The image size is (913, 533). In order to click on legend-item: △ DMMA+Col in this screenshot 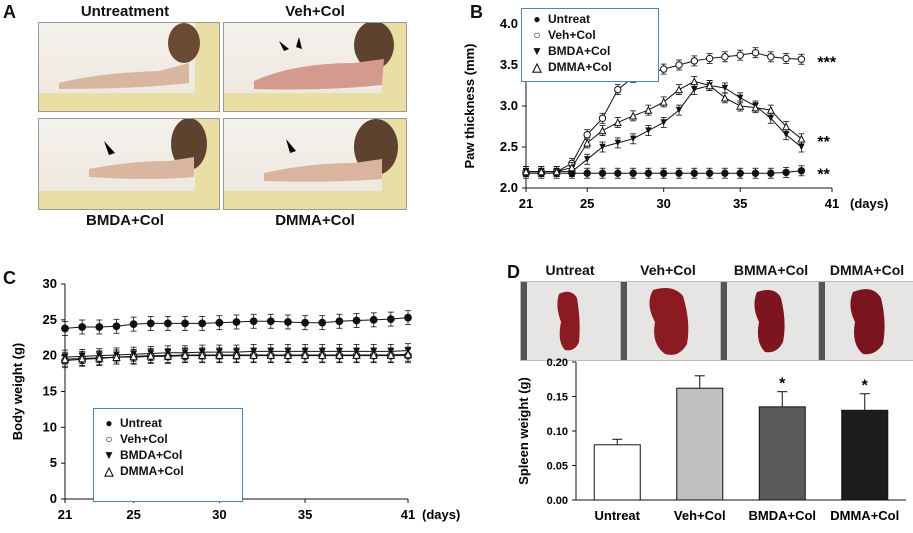, I will do `click(590, 67)`.